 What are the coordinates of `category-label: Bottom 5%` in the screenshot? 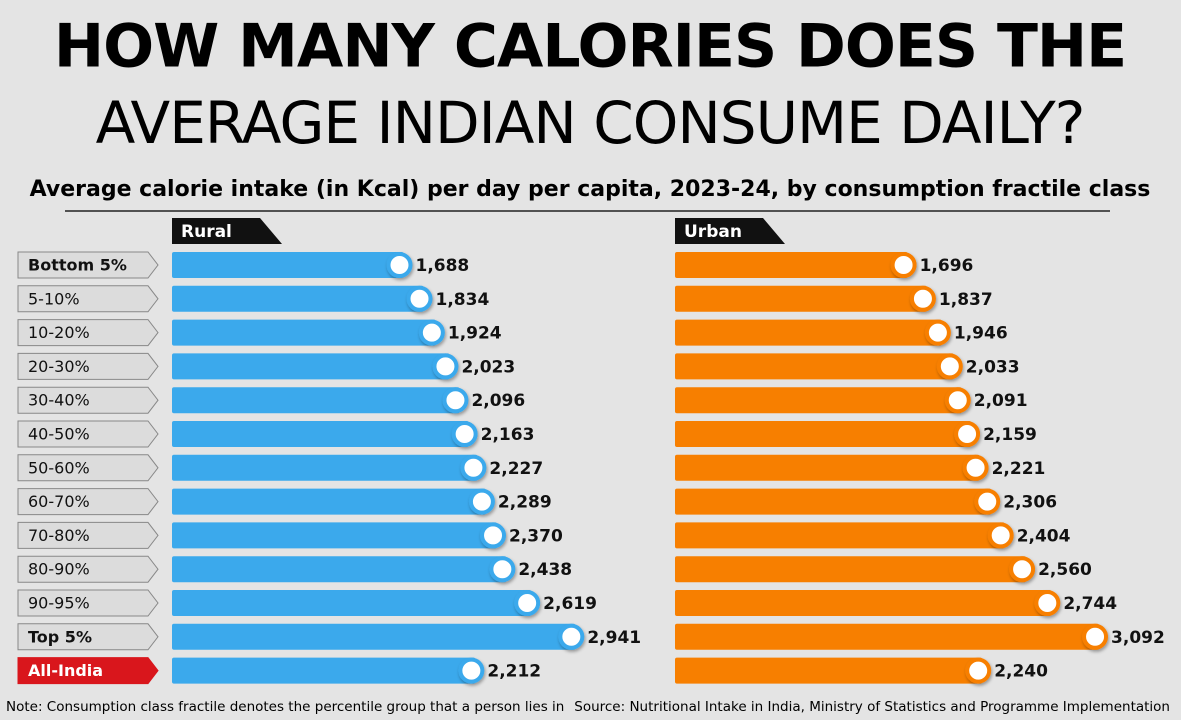 It's located at (77, 265).